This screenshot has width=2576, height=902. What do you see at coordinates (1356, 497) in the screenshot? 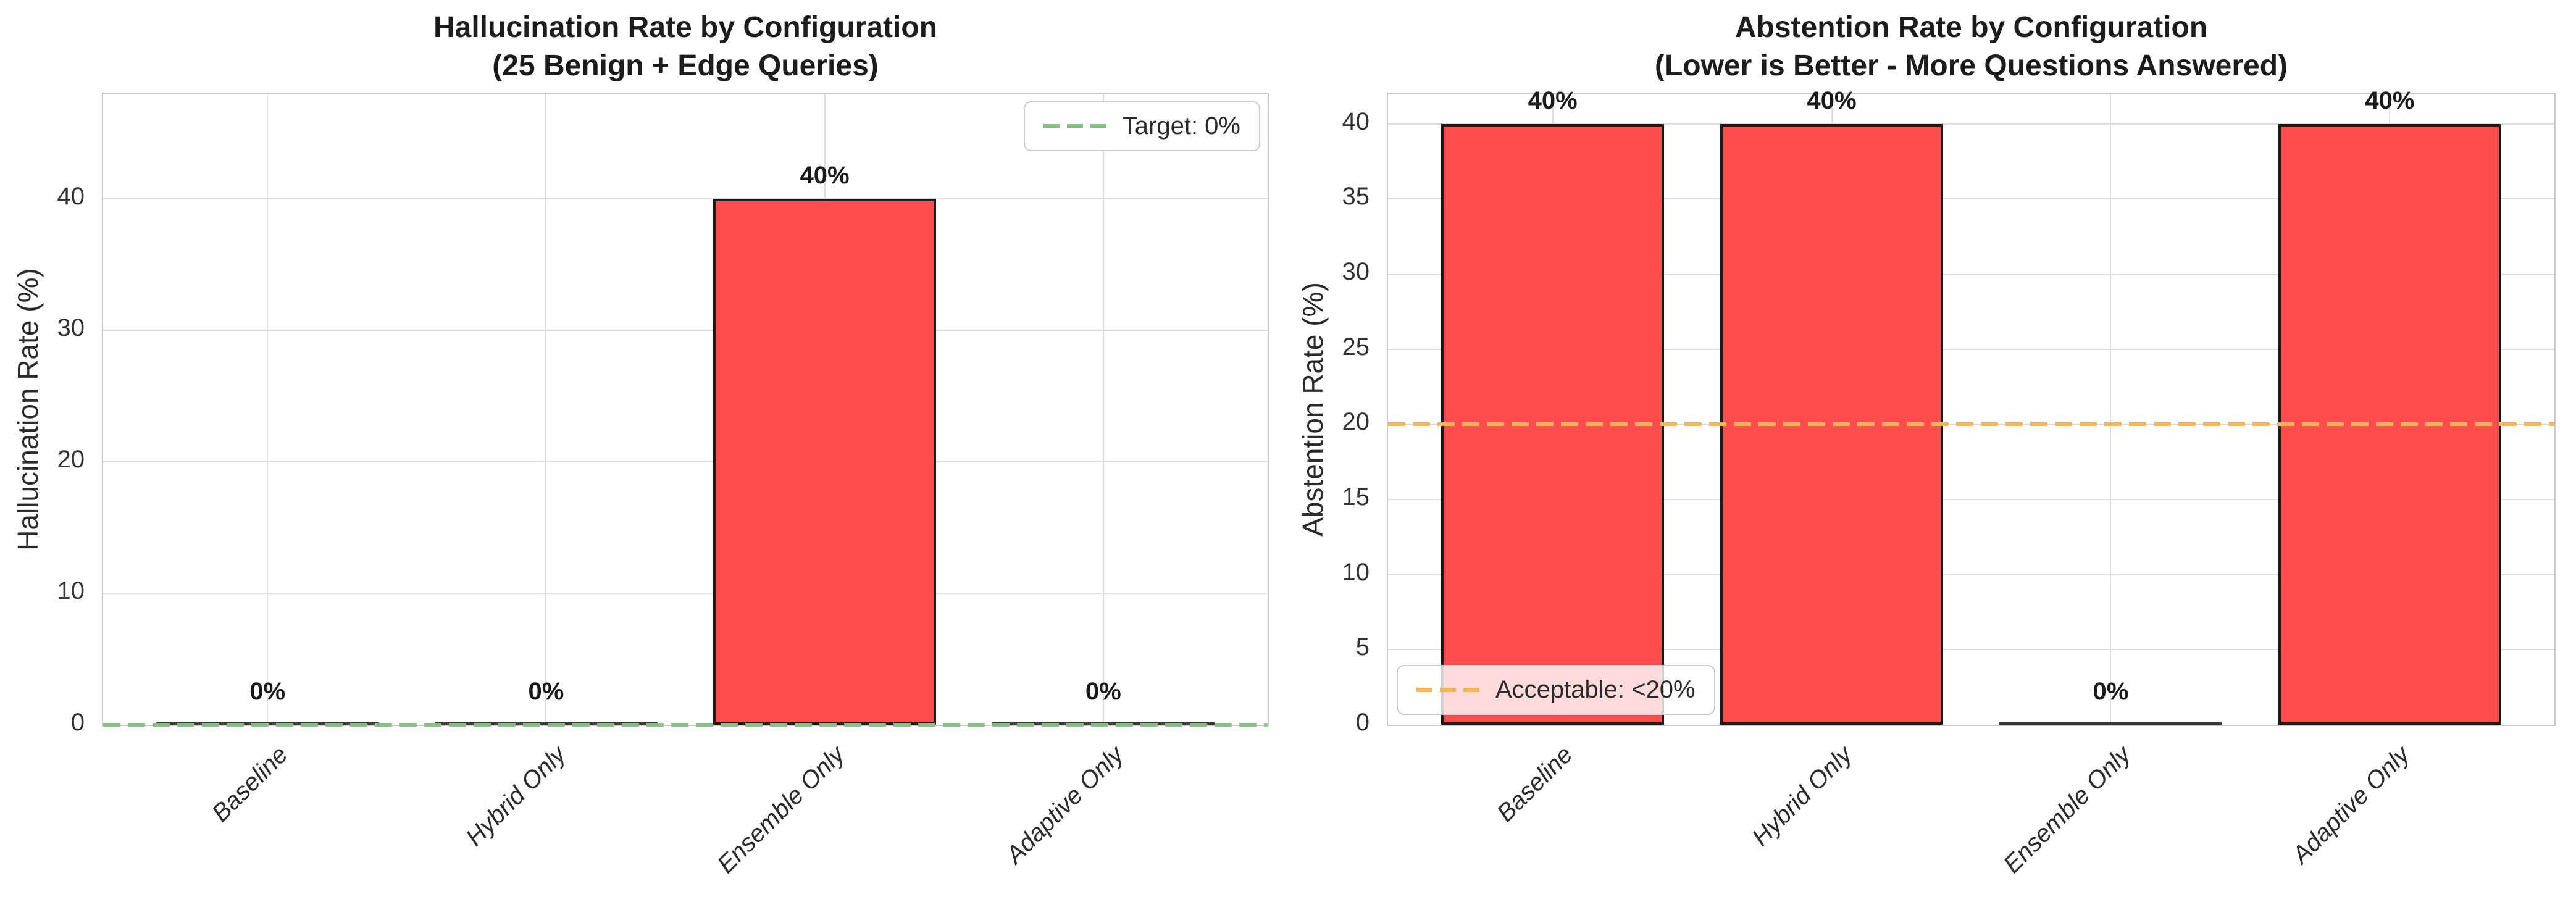
I see `y-tick-label: 15` at bounding box center [1356, 497].